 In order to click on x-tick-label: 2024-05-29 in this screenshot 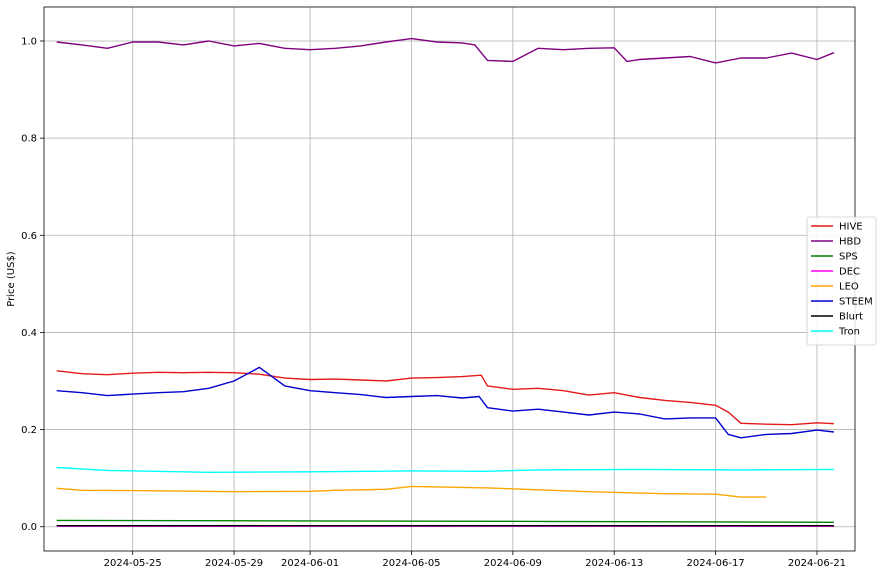, I will do `click(234, 563)`.